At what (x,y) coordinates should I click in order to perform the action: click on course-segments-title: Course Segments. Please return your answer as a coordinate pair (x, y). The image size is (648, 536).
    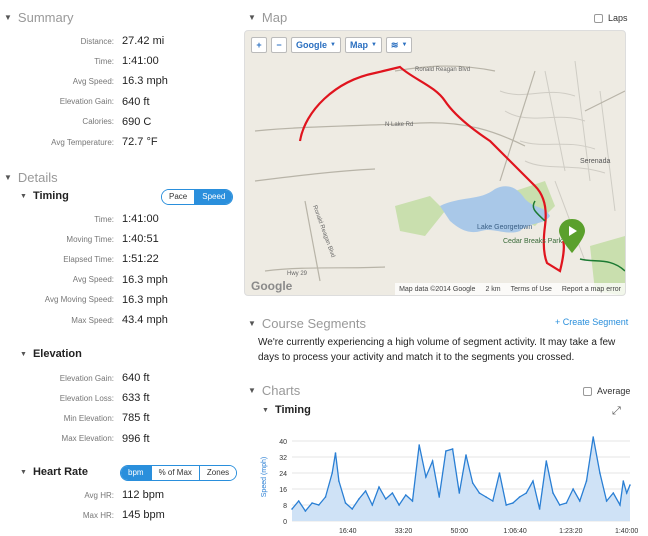
    Looking at the image, I should click on (313, 323).